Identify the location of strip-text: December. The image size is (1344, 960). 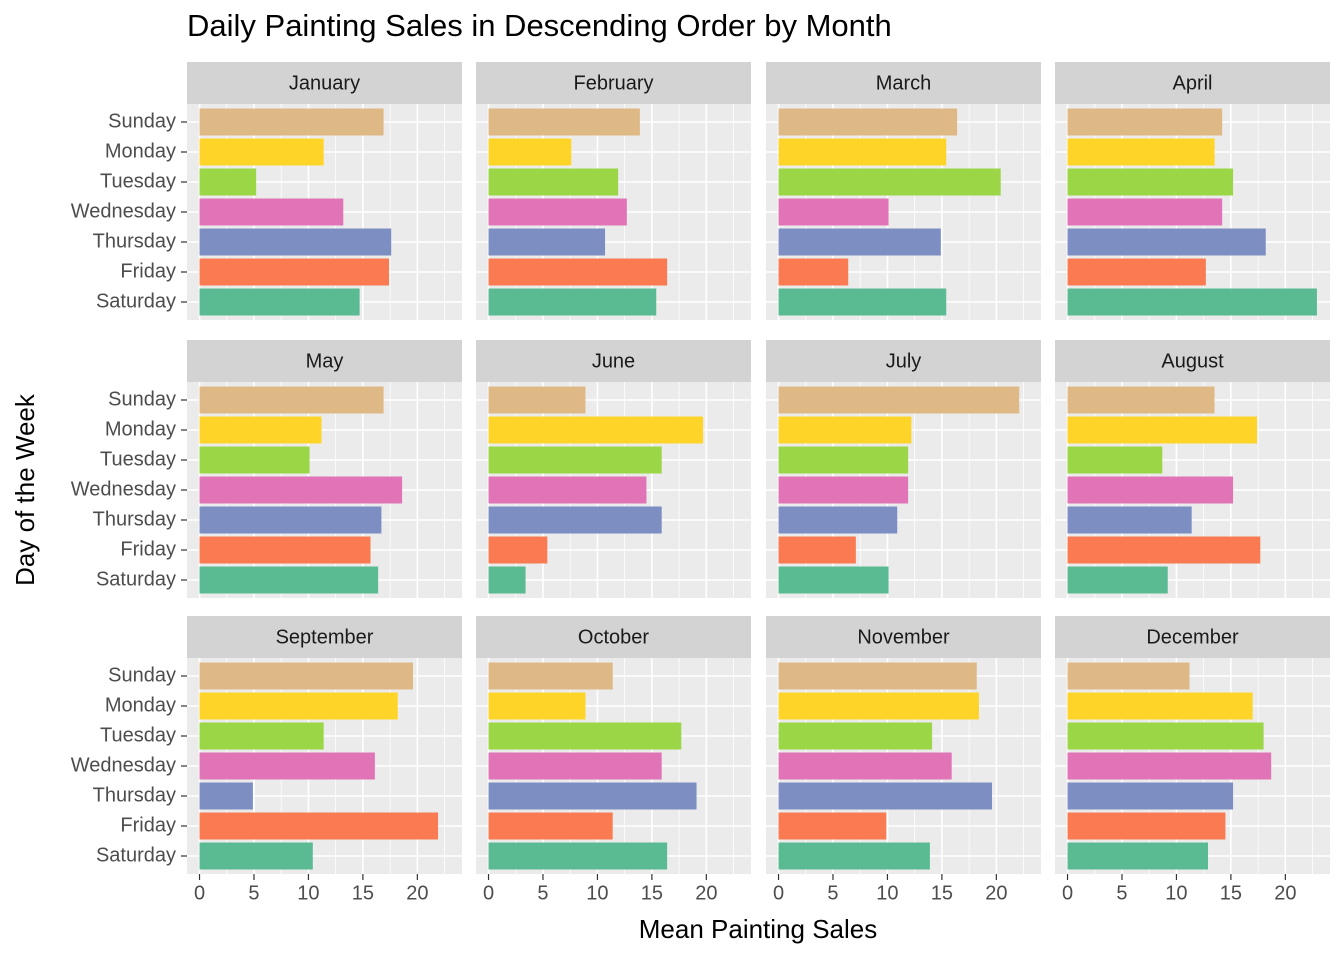
(1192, 637).